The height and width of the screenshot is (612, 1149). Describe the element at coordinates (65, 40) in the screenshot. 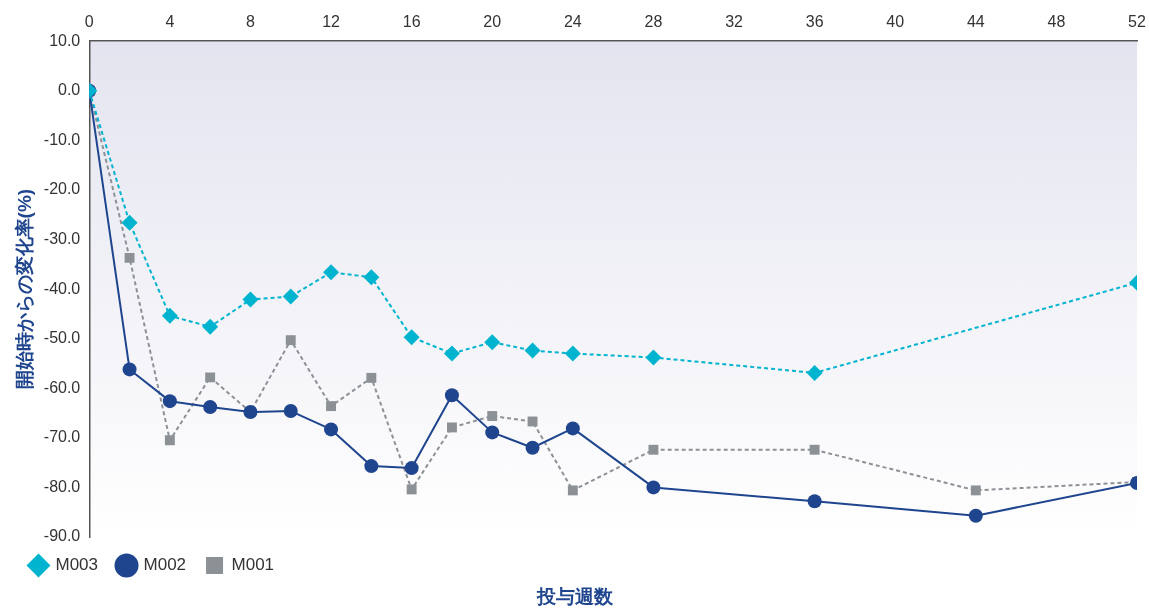

I see `y-tick-label: 10.0` at that location.